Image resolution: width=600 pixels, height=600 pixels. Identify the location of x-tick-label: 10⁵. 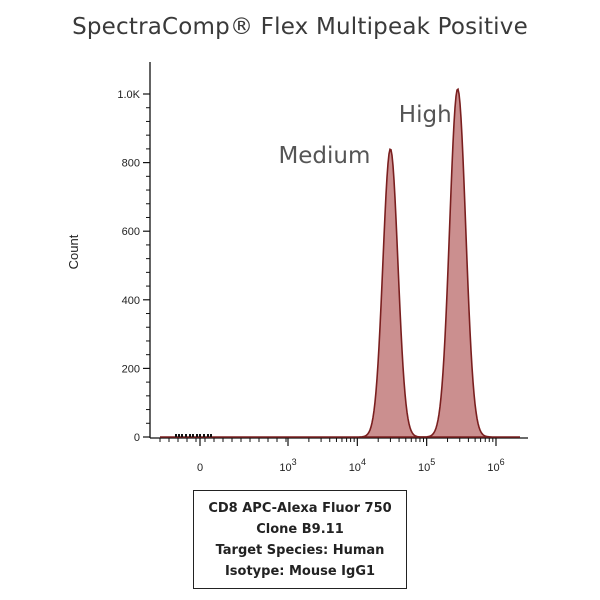
(426, 465).